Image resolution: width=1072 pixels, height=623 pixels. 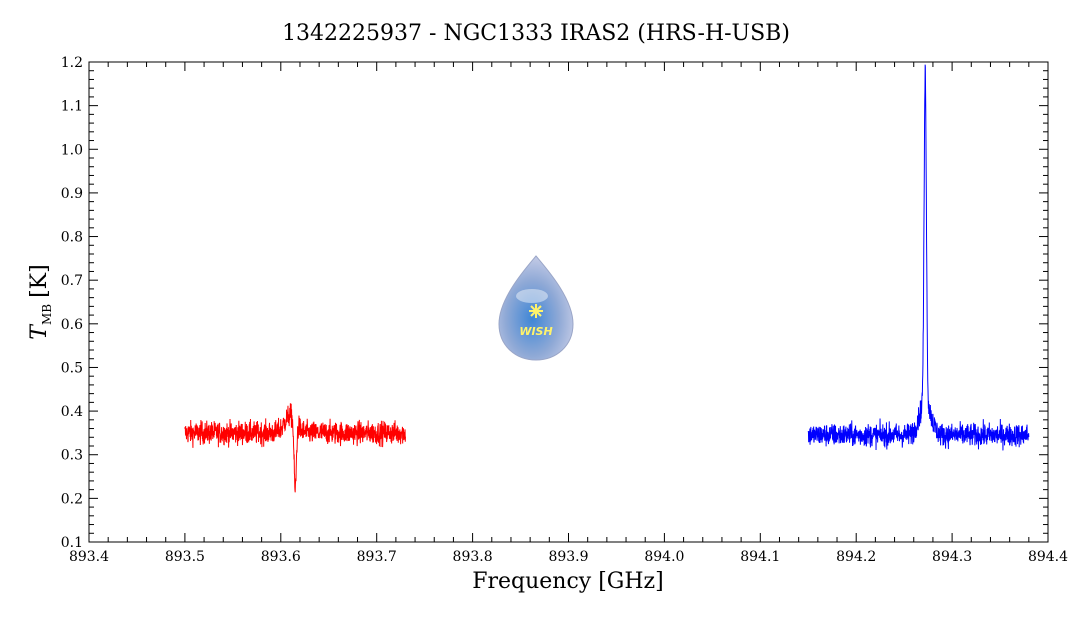 What do you see at coordinates (72, 303) in the screenshot?
I see `y-tick-labels: 0.1 0.2 0.3 0.4 0.5 0.6 0.7 0.8 0.9 1.0 1.1 1.2` at bounding box center [72, 303].